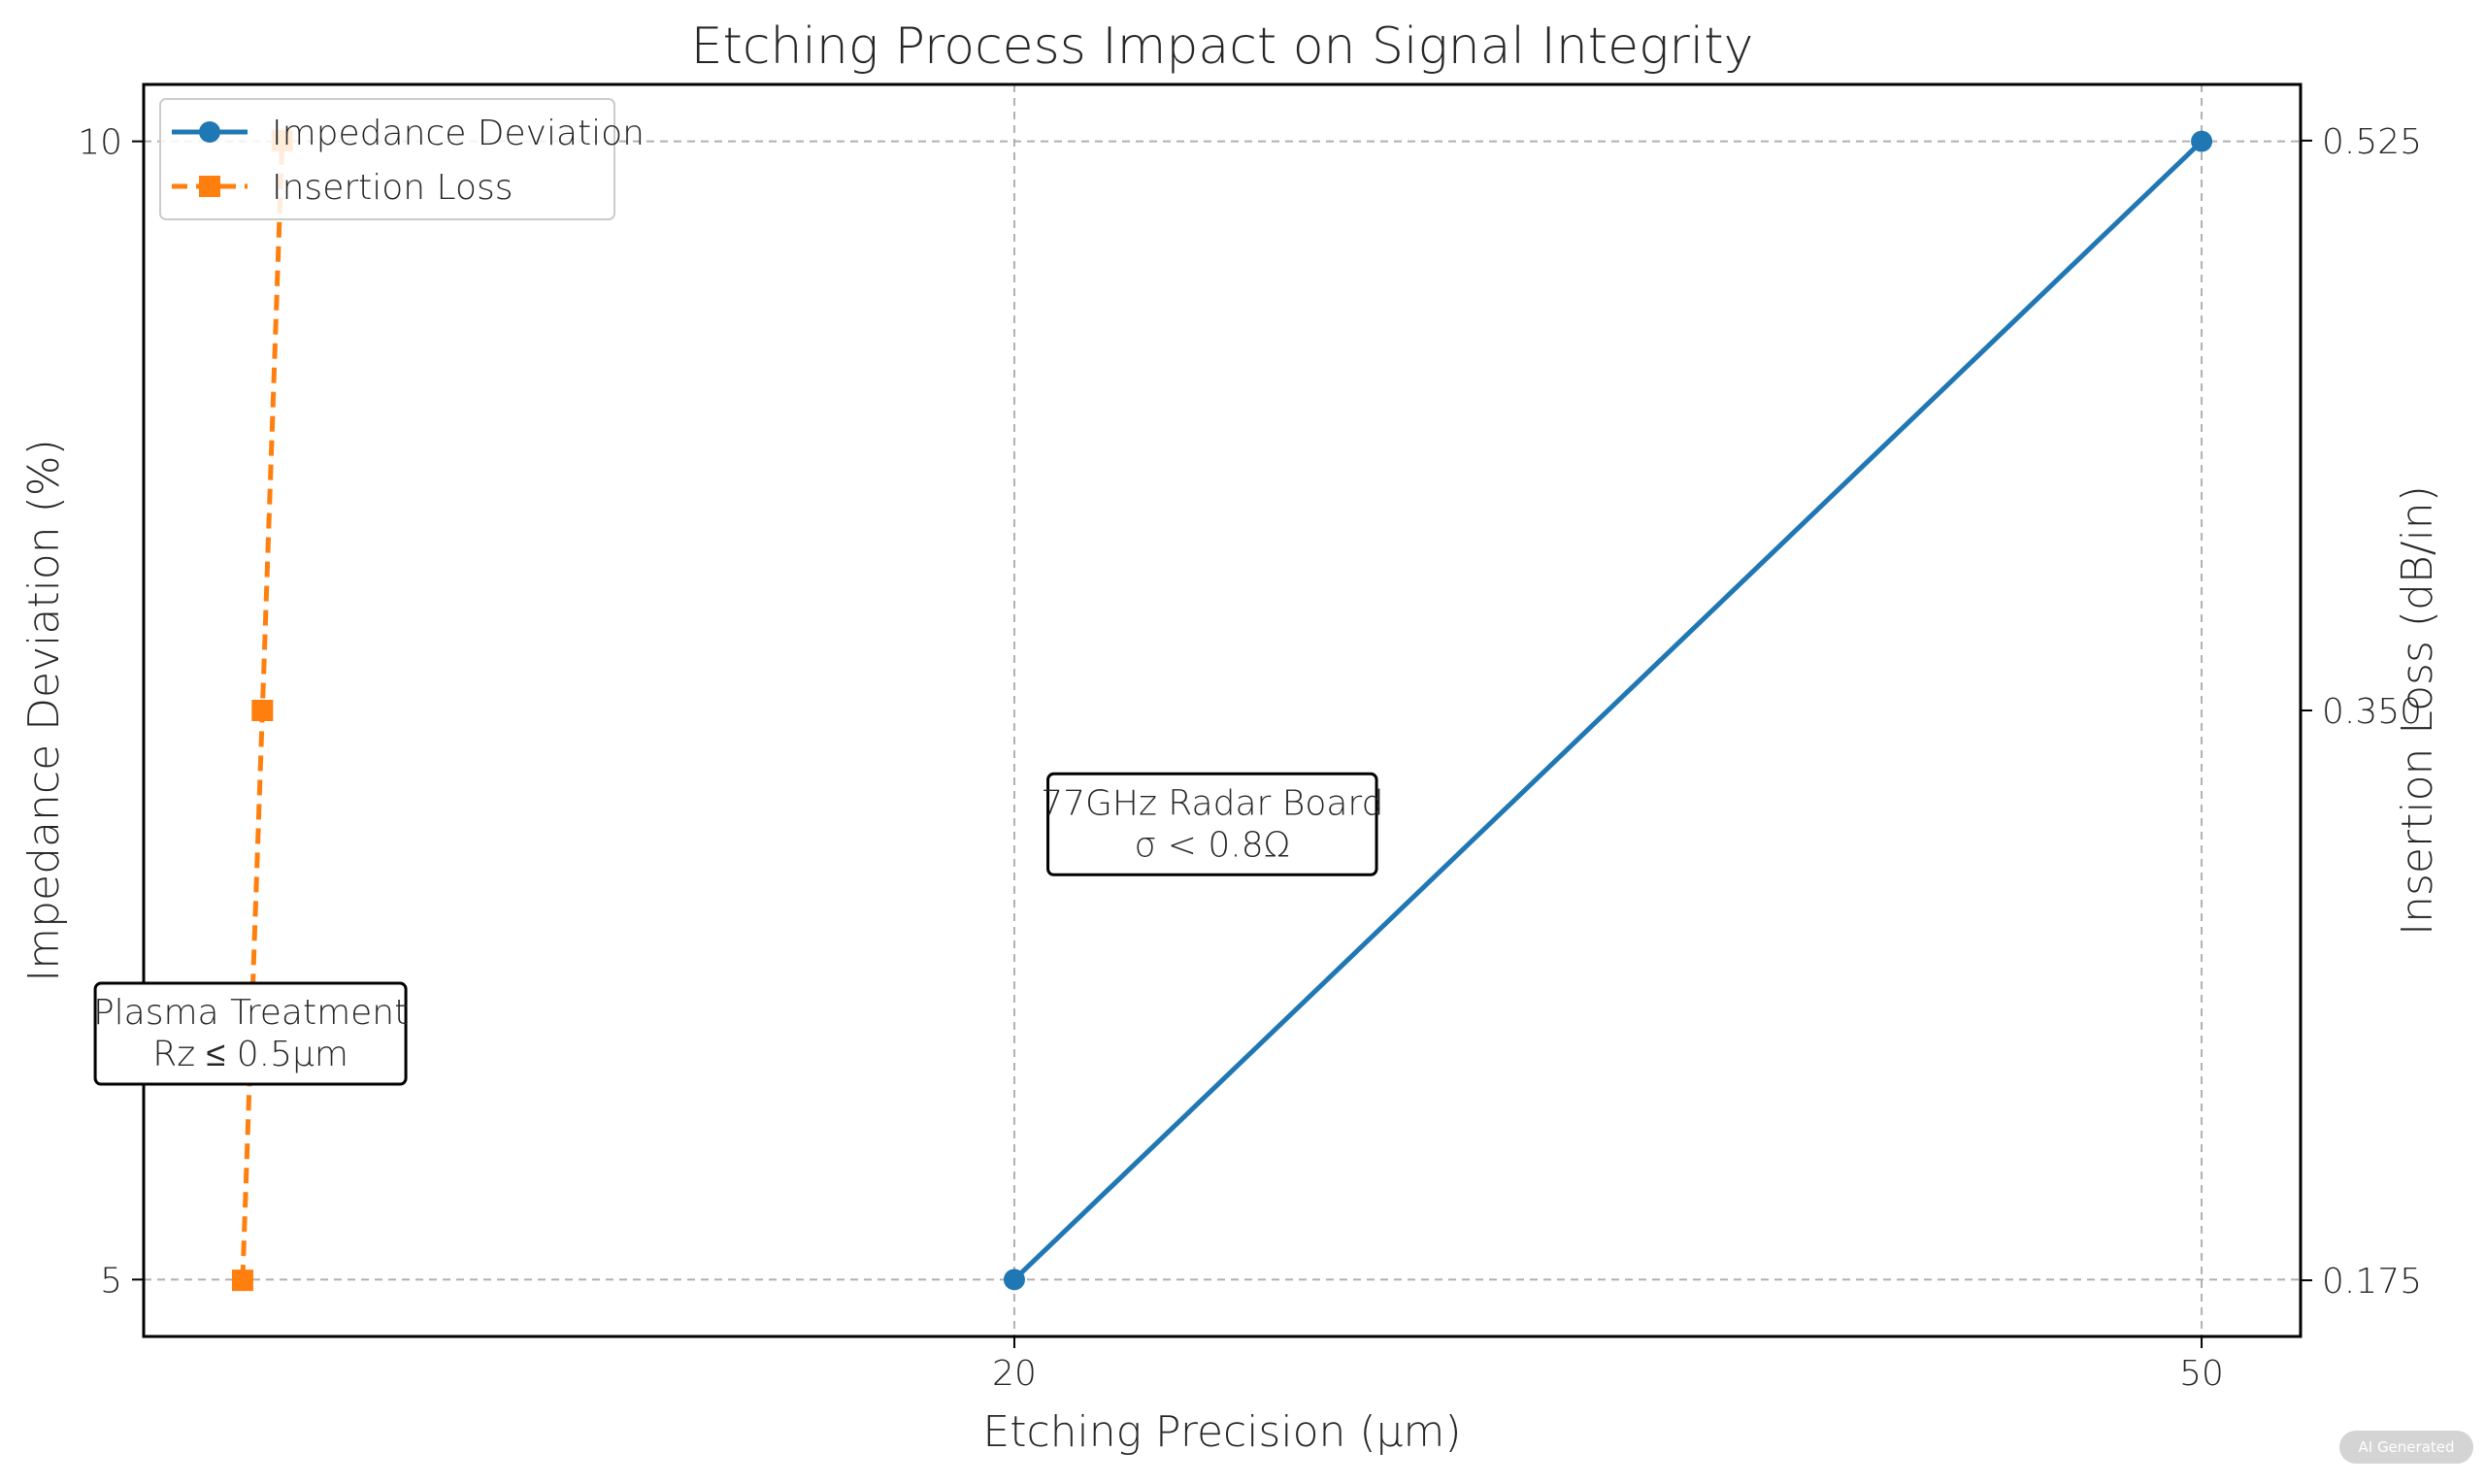 The image size is (2485, 1484). What do you see at coordinates (250, 1013) in the screenshot?
I see `annotation-text: Plasma Treatment` at bounding box center [250, 1013].